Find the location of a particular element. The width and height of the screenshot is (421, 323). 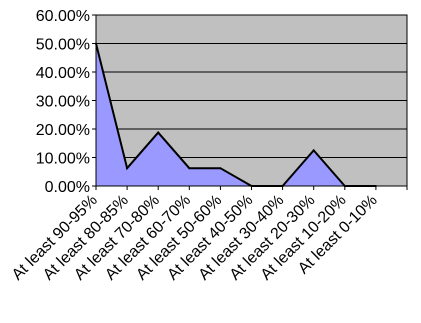

y-tick-label: 30.00% is located at coordinates (63, 102).